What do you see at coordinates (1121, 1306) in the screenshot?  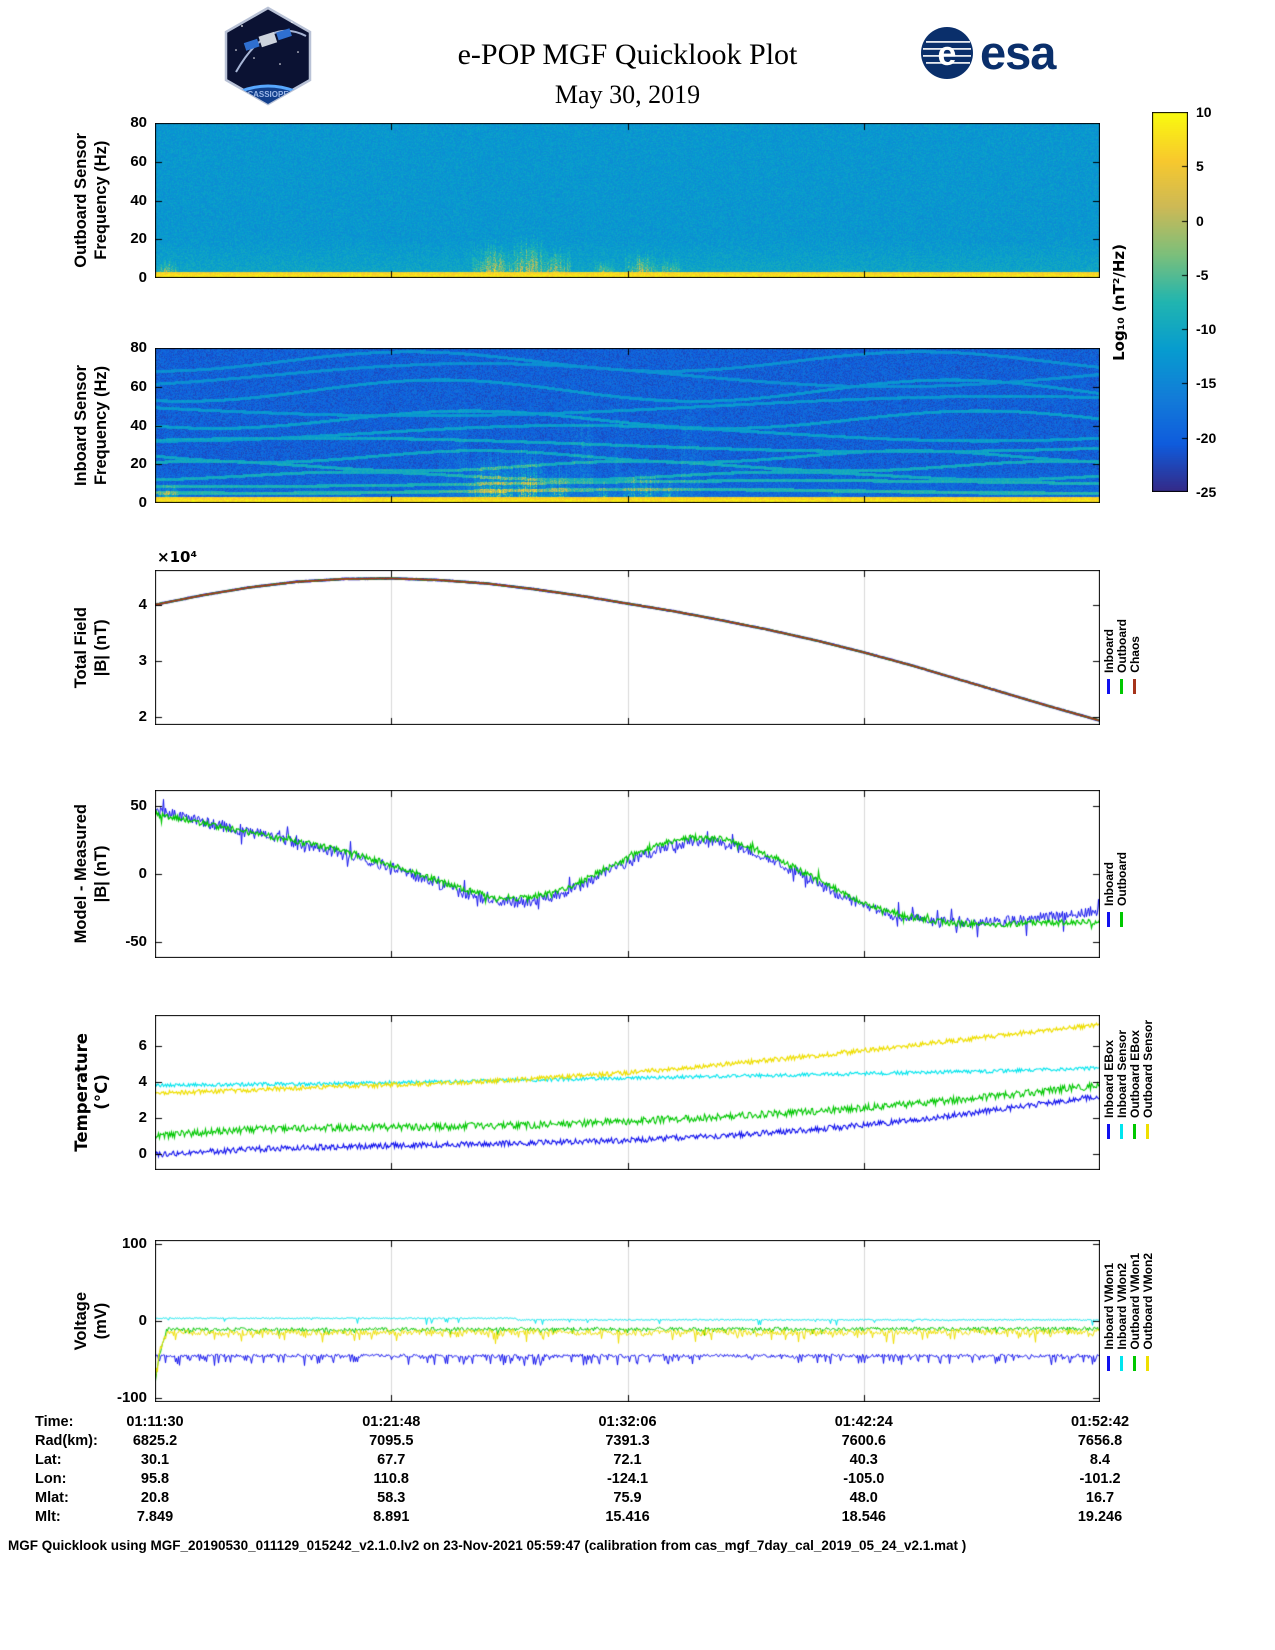 I see `legend-label: Inboard VMon2` at bounding box center [1121, 1306].